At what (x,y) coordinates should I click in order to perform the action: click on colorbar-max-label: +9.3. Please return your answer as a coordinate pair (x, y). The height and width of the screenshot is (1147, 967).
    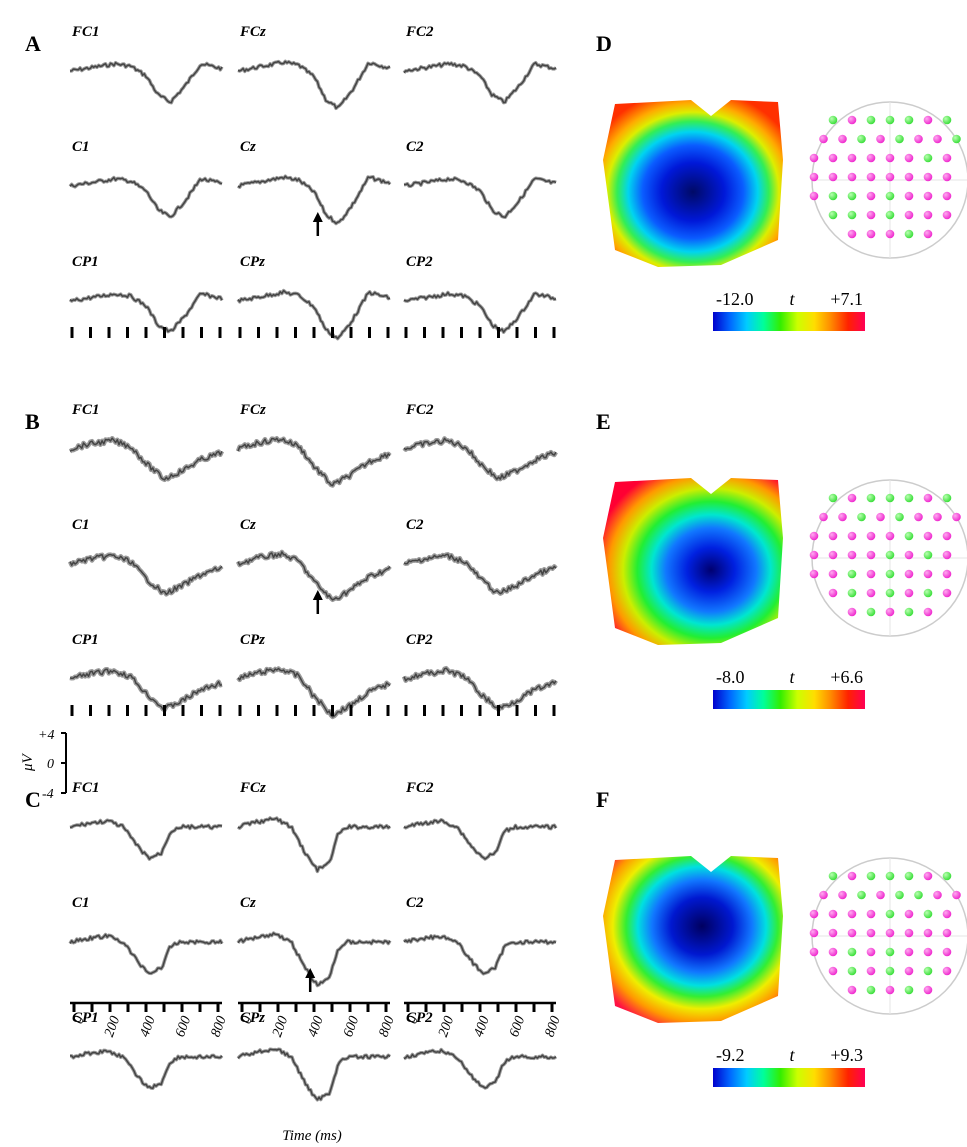
    Looking at the image, I should click on (846, 1055).